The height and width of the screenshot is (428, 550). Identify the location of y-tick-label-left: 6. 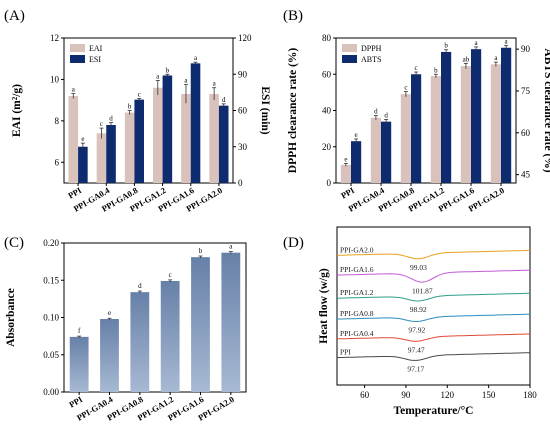
(57, 162).